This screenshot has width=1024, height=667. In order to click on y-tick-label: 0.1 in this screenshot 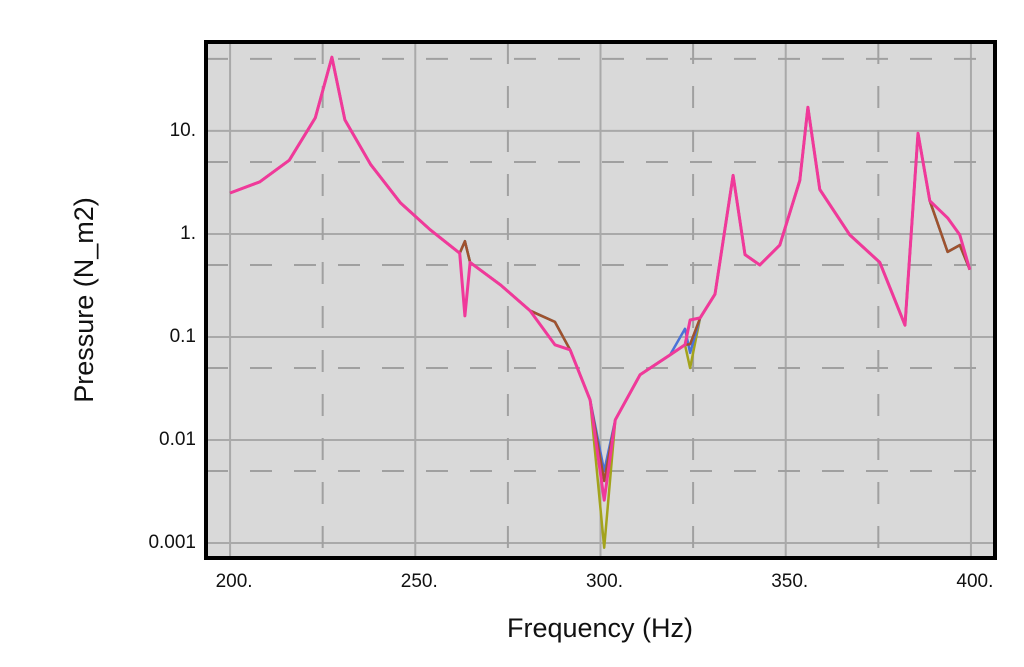, I will do `click(183, 336)`.